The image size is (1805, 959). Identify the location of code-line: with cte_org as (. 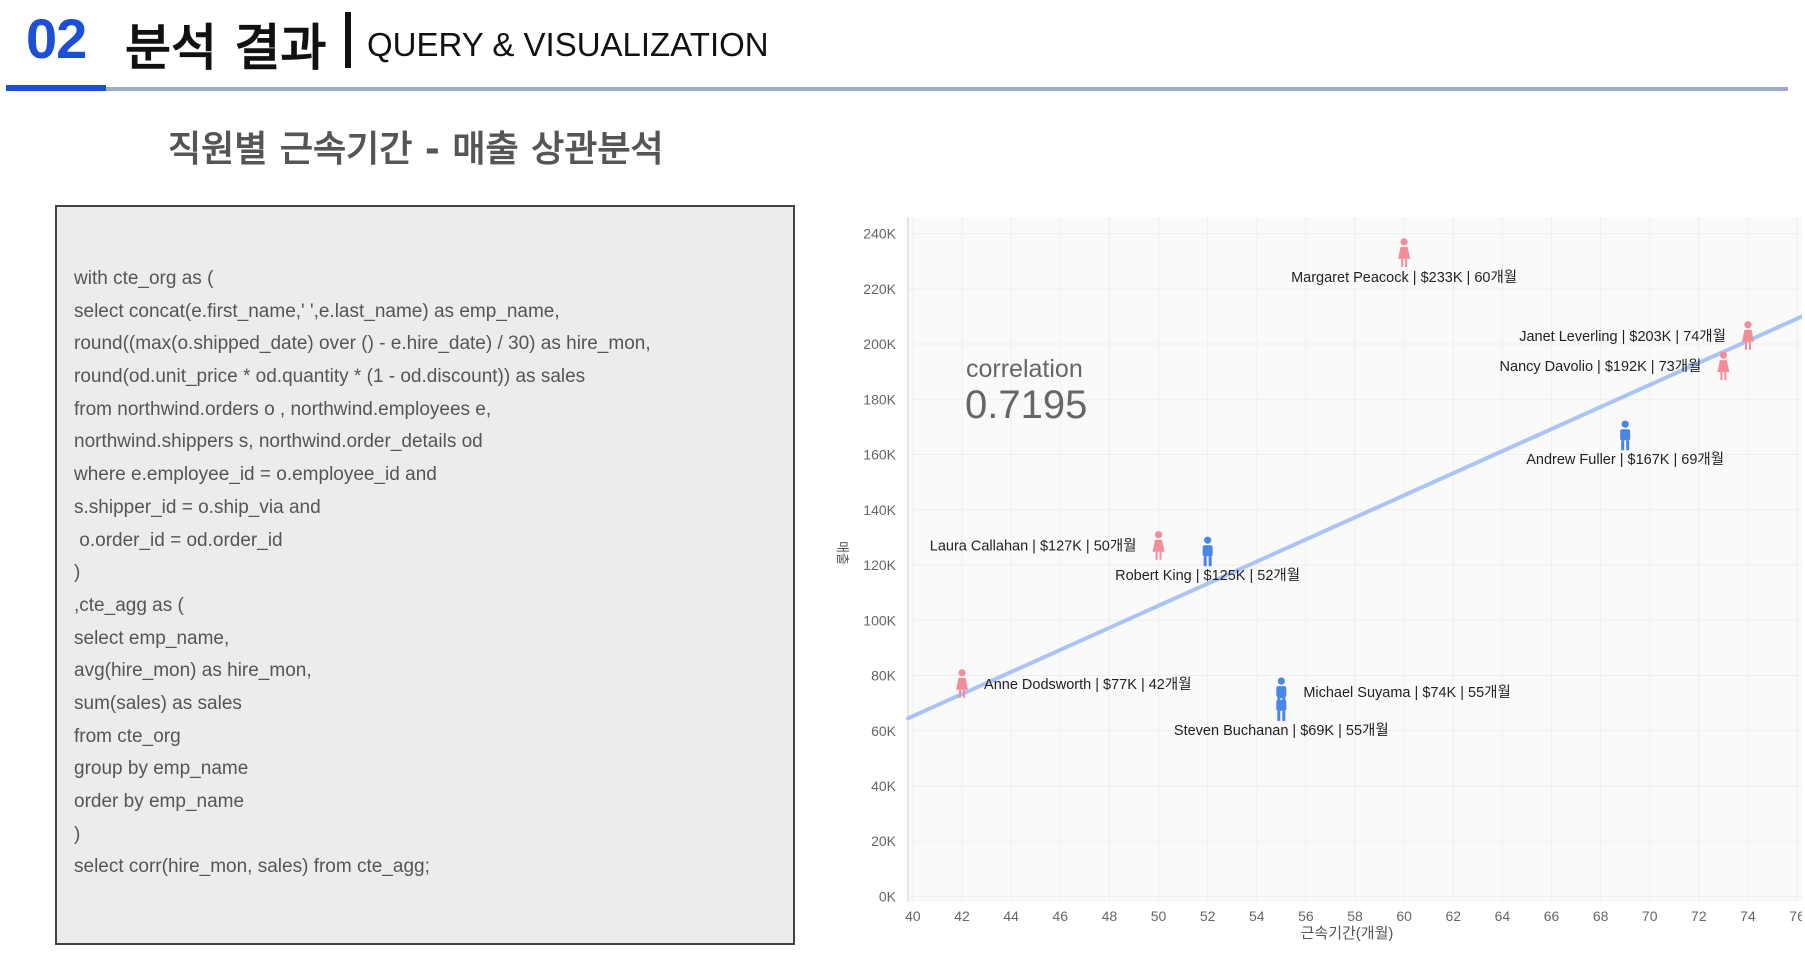
(144, 278).